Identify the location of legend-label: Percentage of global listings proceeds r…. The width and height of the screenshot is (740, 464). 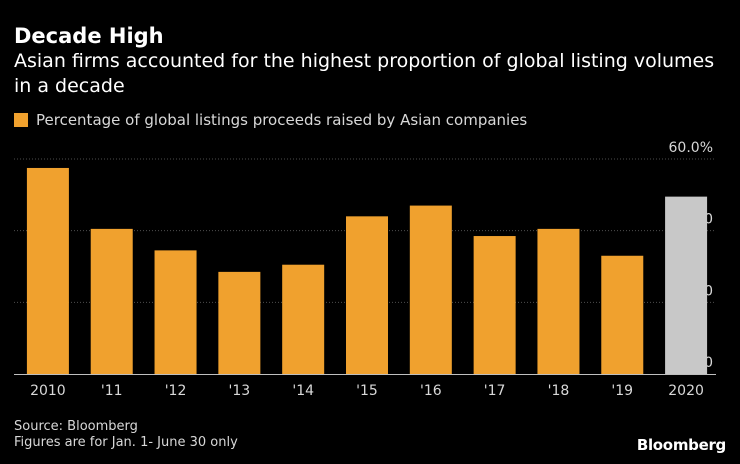
(282, 120).